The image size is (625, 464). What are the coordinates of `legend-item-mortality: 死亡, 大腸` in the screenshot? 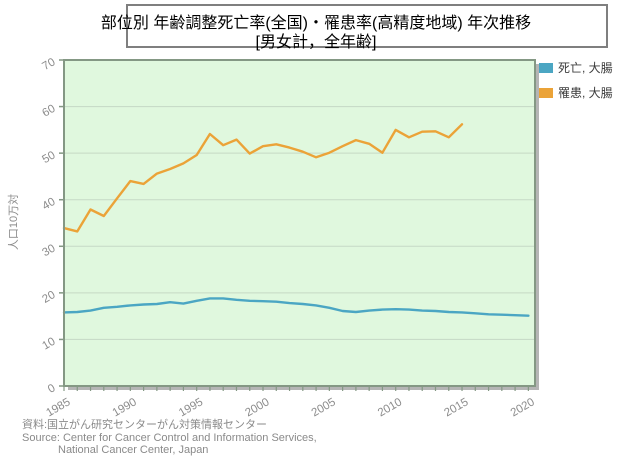 It's located at (576, 68).